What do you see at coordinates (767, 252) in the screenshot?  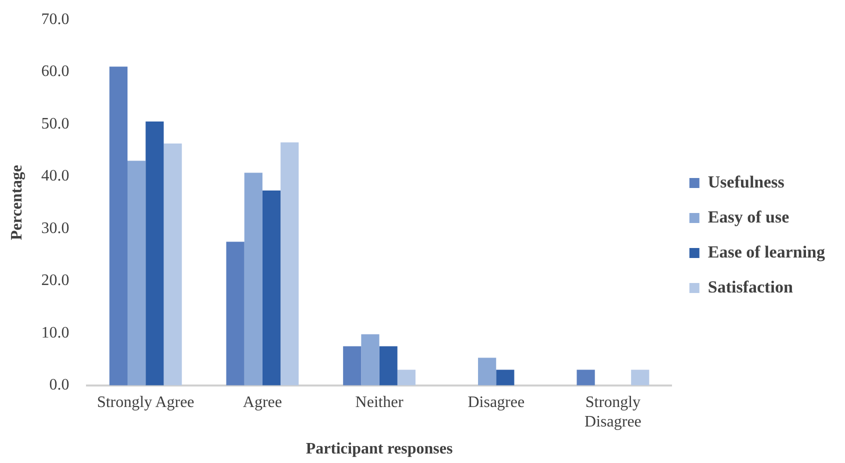 I see `legend-label: Ease of learning` at bounding box center [767, 252].